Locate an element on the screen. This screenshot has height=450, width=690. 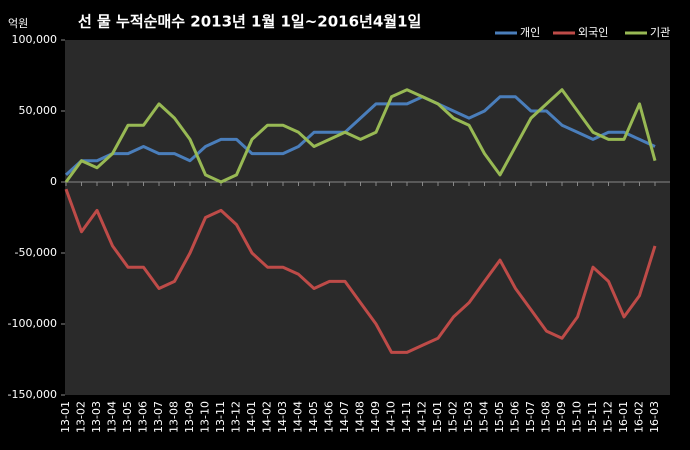
x-tick-label: 14-05 is located at coordinates (313, 417).